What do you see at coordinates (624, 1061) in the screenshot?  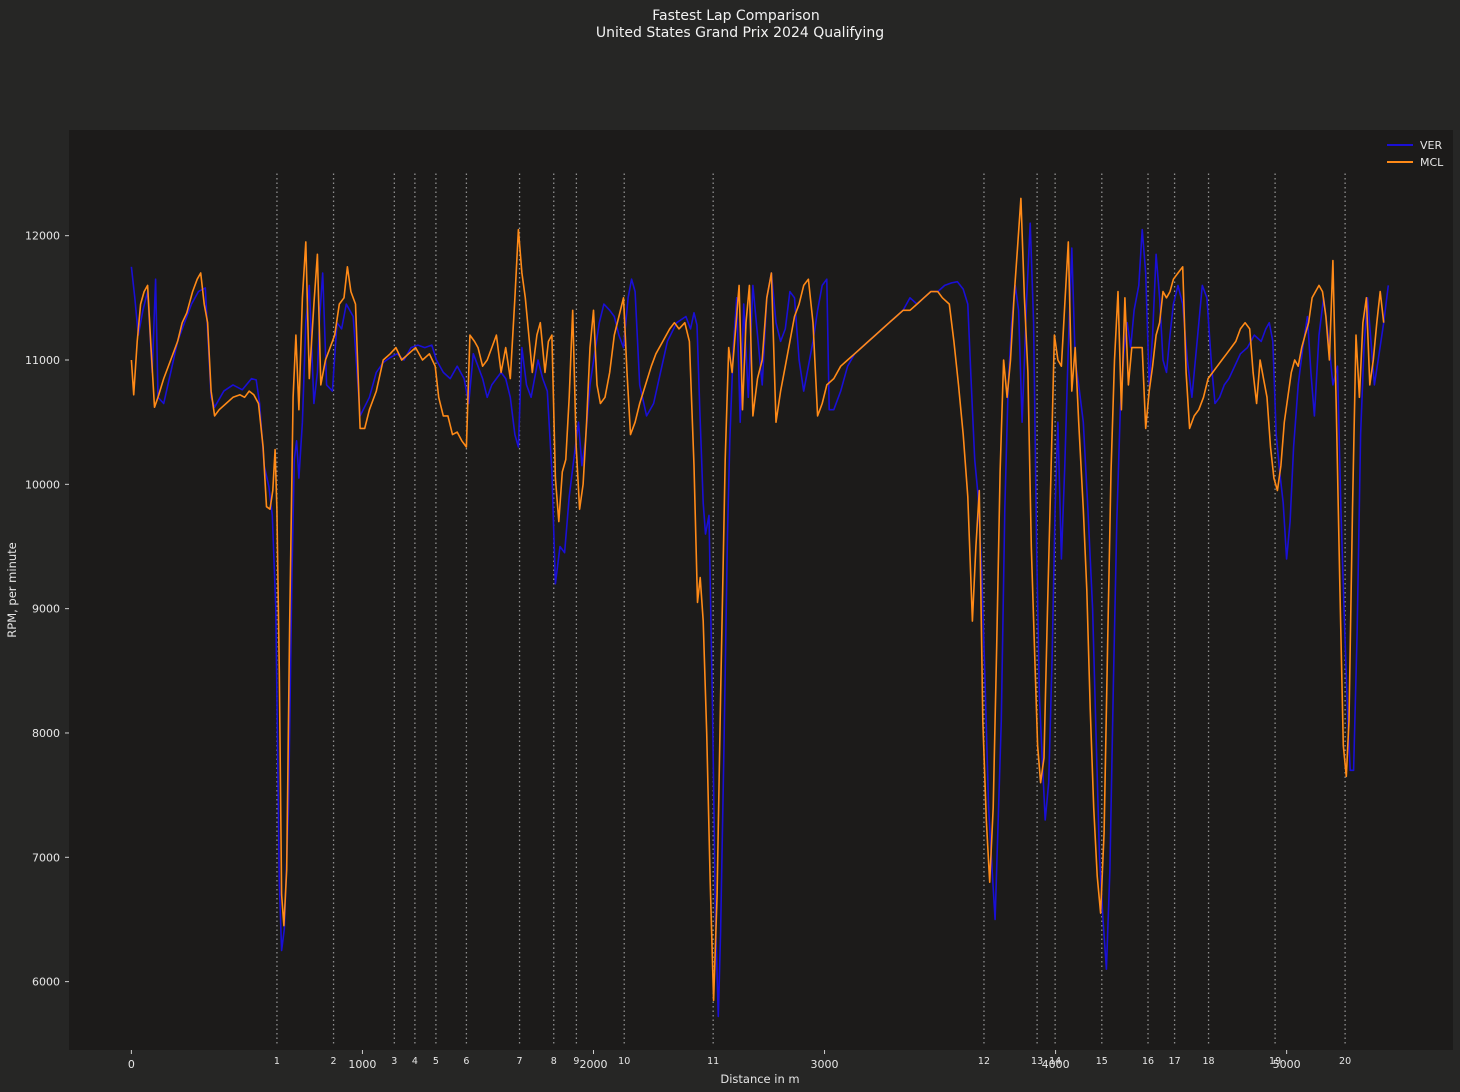 I see `corner-label-10: 10` at bounding box center [624, 1061].